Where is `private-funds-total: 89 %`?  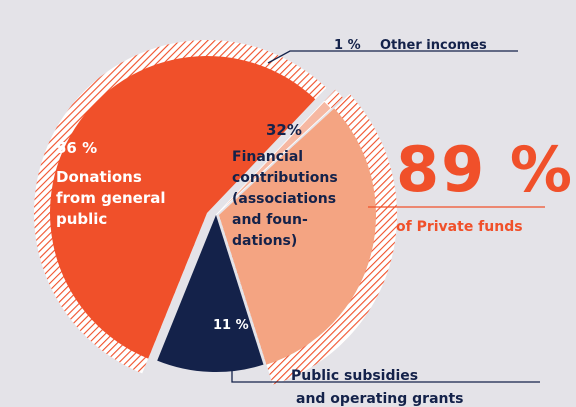 private-funds-total: 89 % is located at coordinates (485, 169).